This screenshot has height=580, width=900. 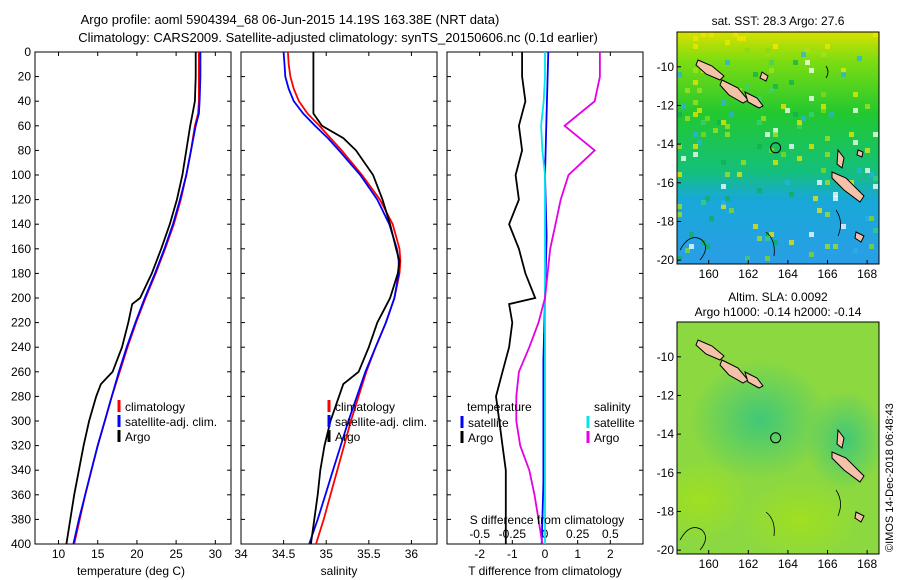 What do you see at coordinates (748, 564) in the screenshot?
I see `map-x-tick-label: 162` at bounding box center [748, 564].